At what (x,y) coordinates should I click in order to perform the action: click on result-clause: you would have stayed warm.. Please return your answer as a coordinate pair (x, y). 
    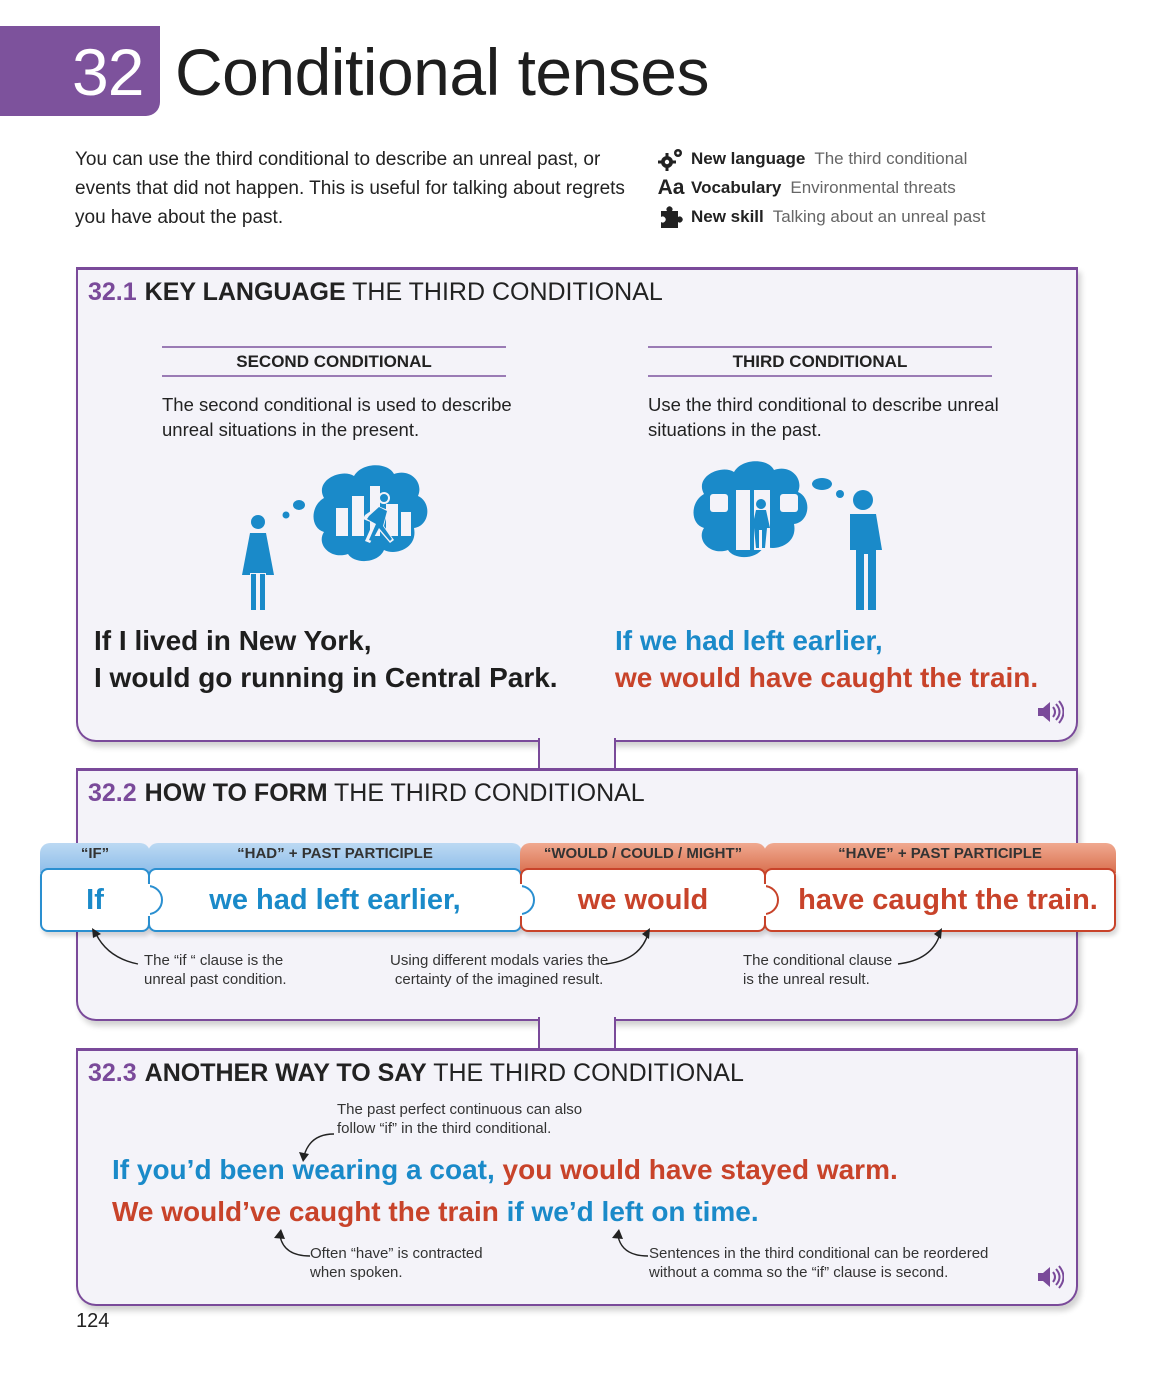
    Looking at the image, I should click on (700, 1169).